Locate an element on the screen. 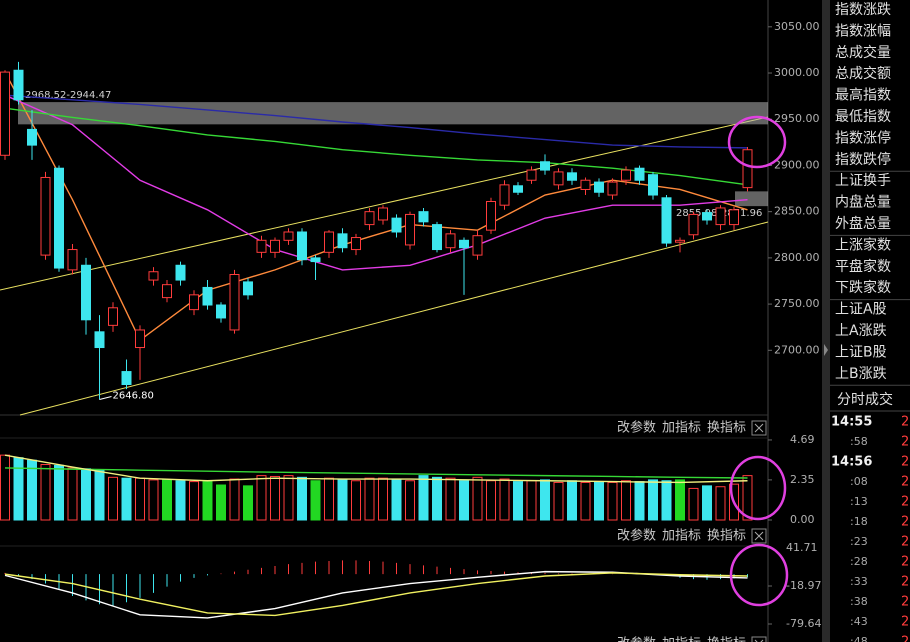 The height and width of the screenshot is (642, 910). highlight-circle is located at coordinates (758, 488).